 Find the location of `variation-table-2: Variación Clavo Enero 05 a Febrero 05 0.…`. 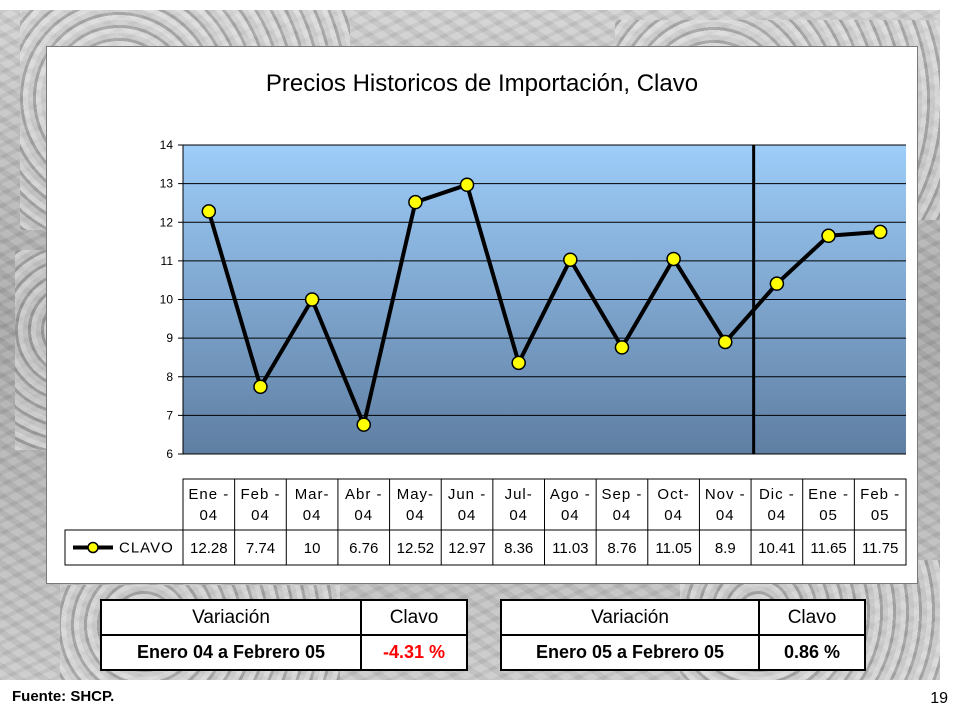

variation-table-2: Variación Clavo Enero 05 a Febrero 05 0.… is located at coordinates (683, 635).